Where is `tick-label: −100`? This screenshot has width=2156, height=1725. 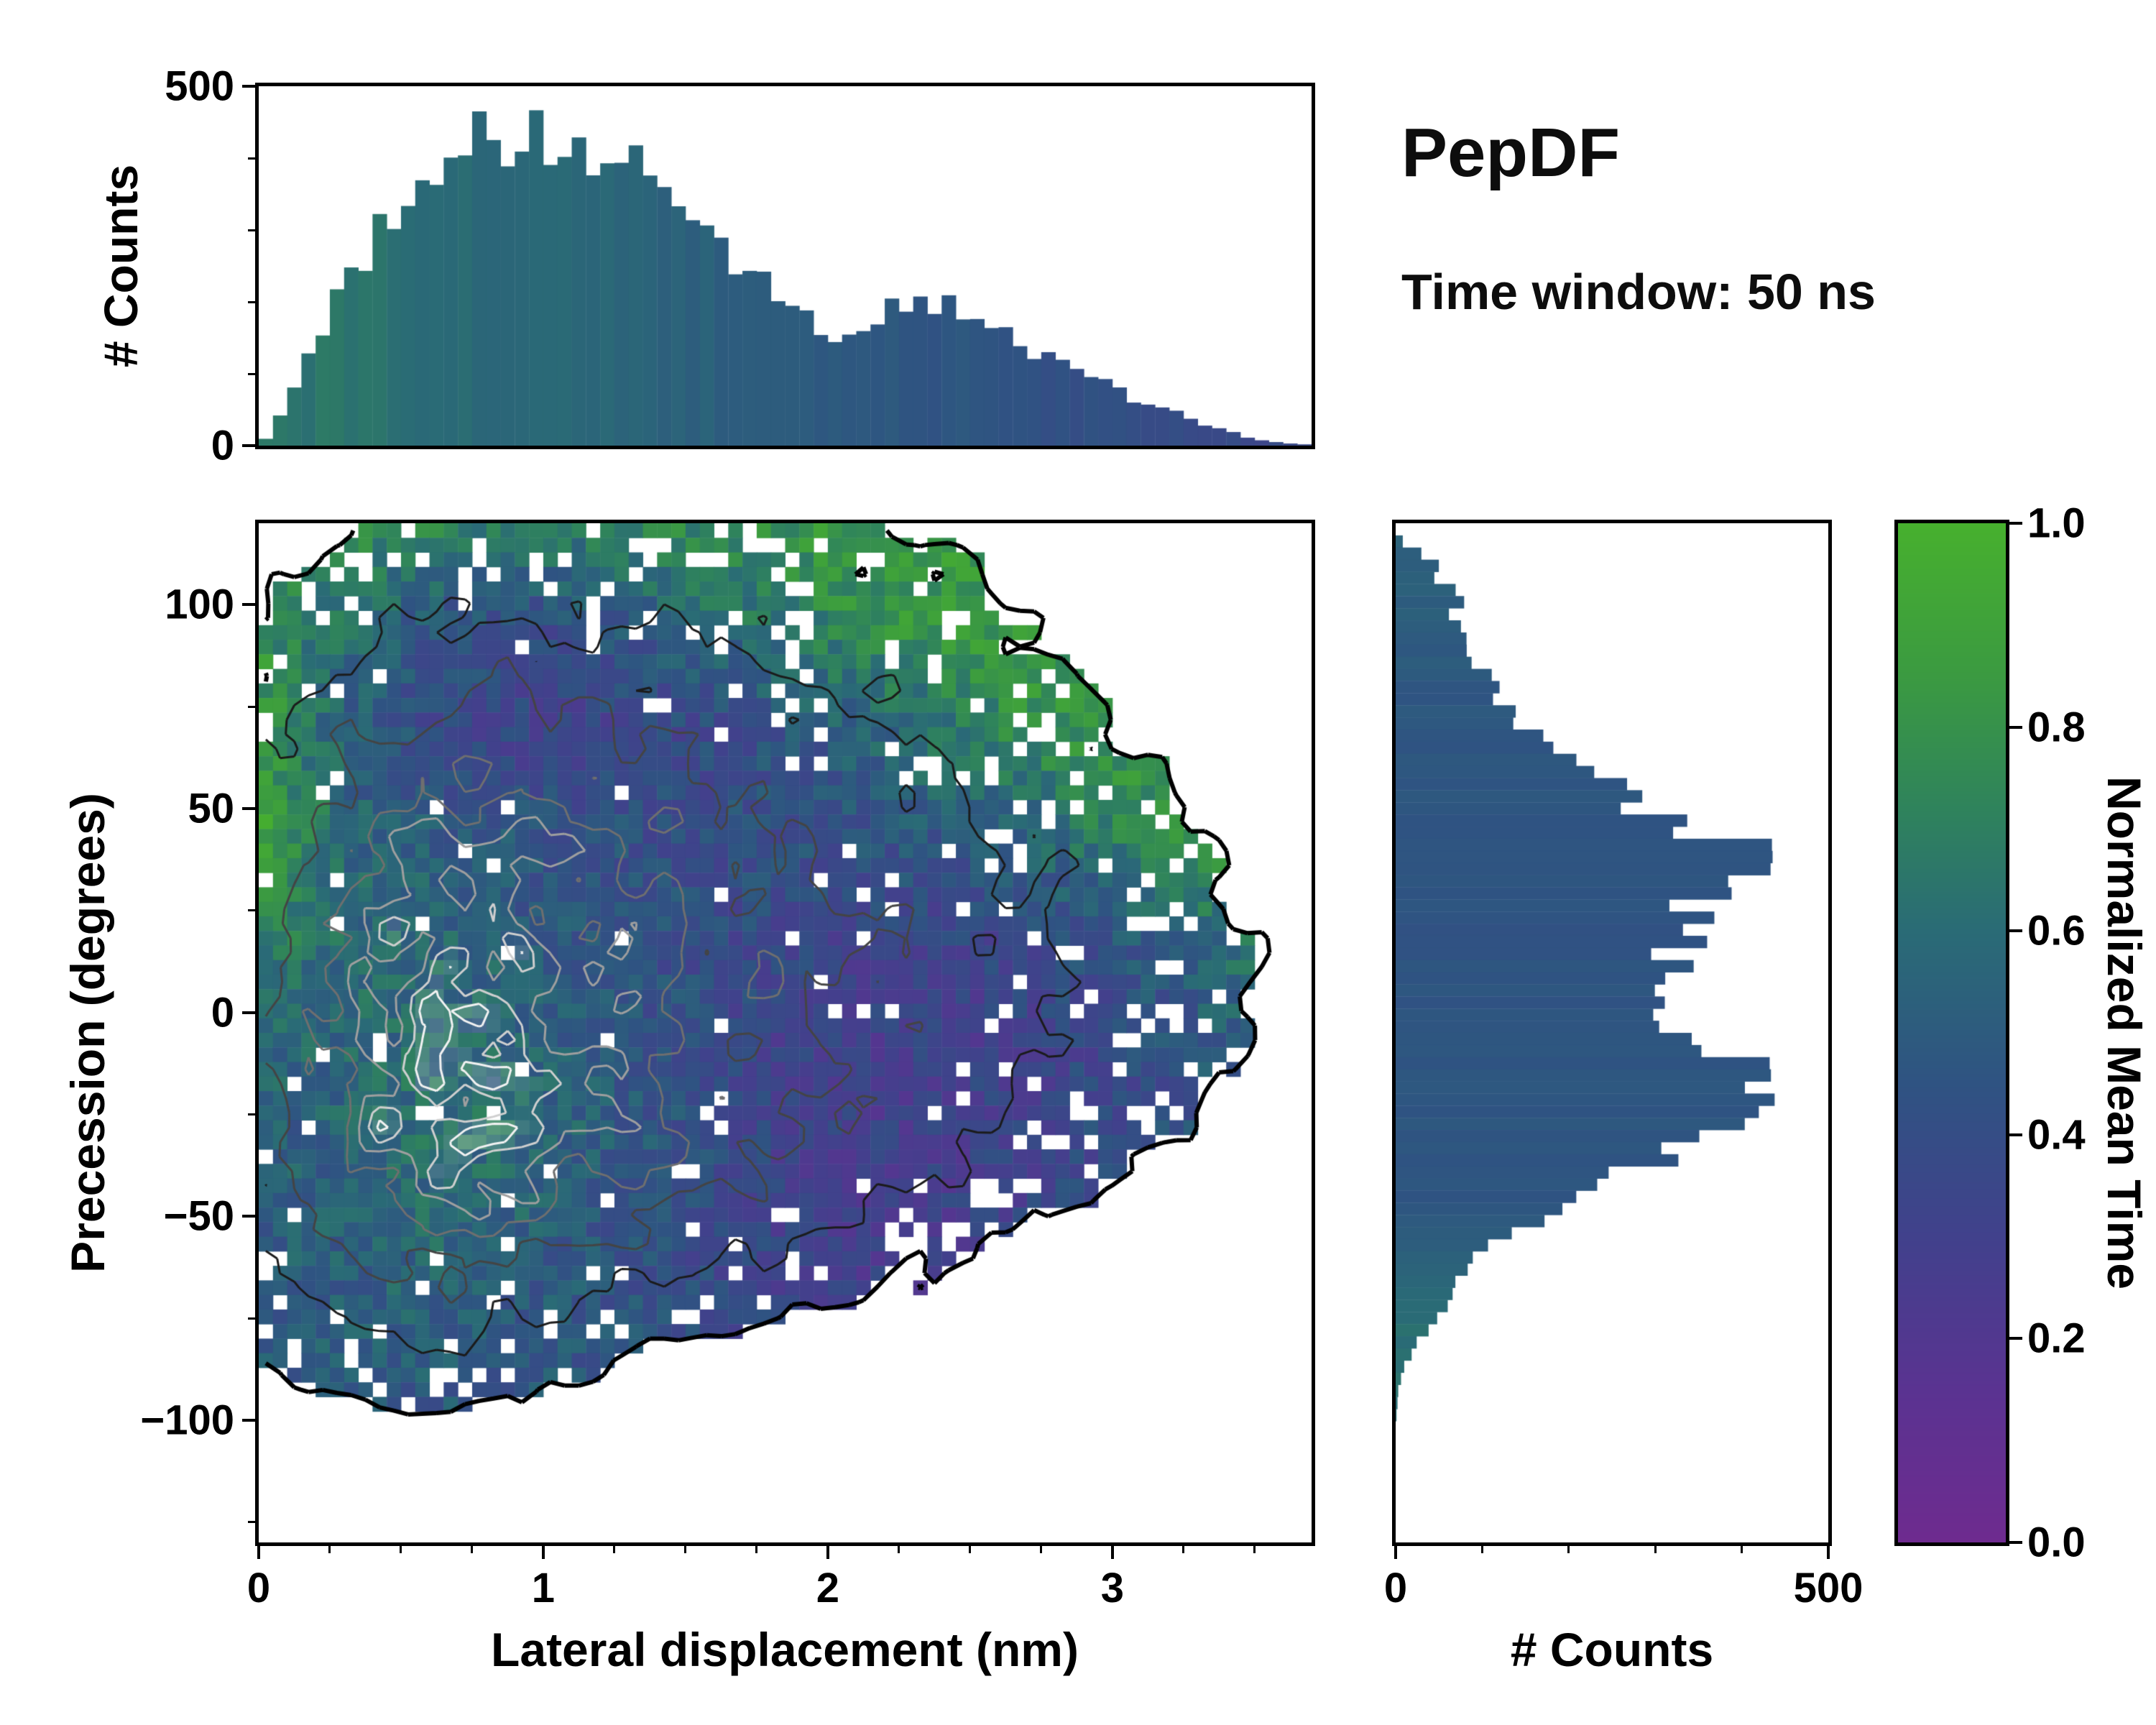
tick-label: −100 is located at coordinates (187, 1420).